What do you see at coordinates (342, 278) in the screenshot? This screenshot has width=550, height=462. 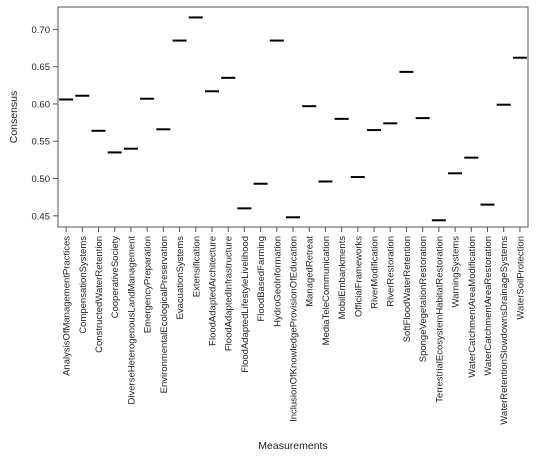 I see `x-tick-label: MobilEmbankments` at bounding box center [342, 278].